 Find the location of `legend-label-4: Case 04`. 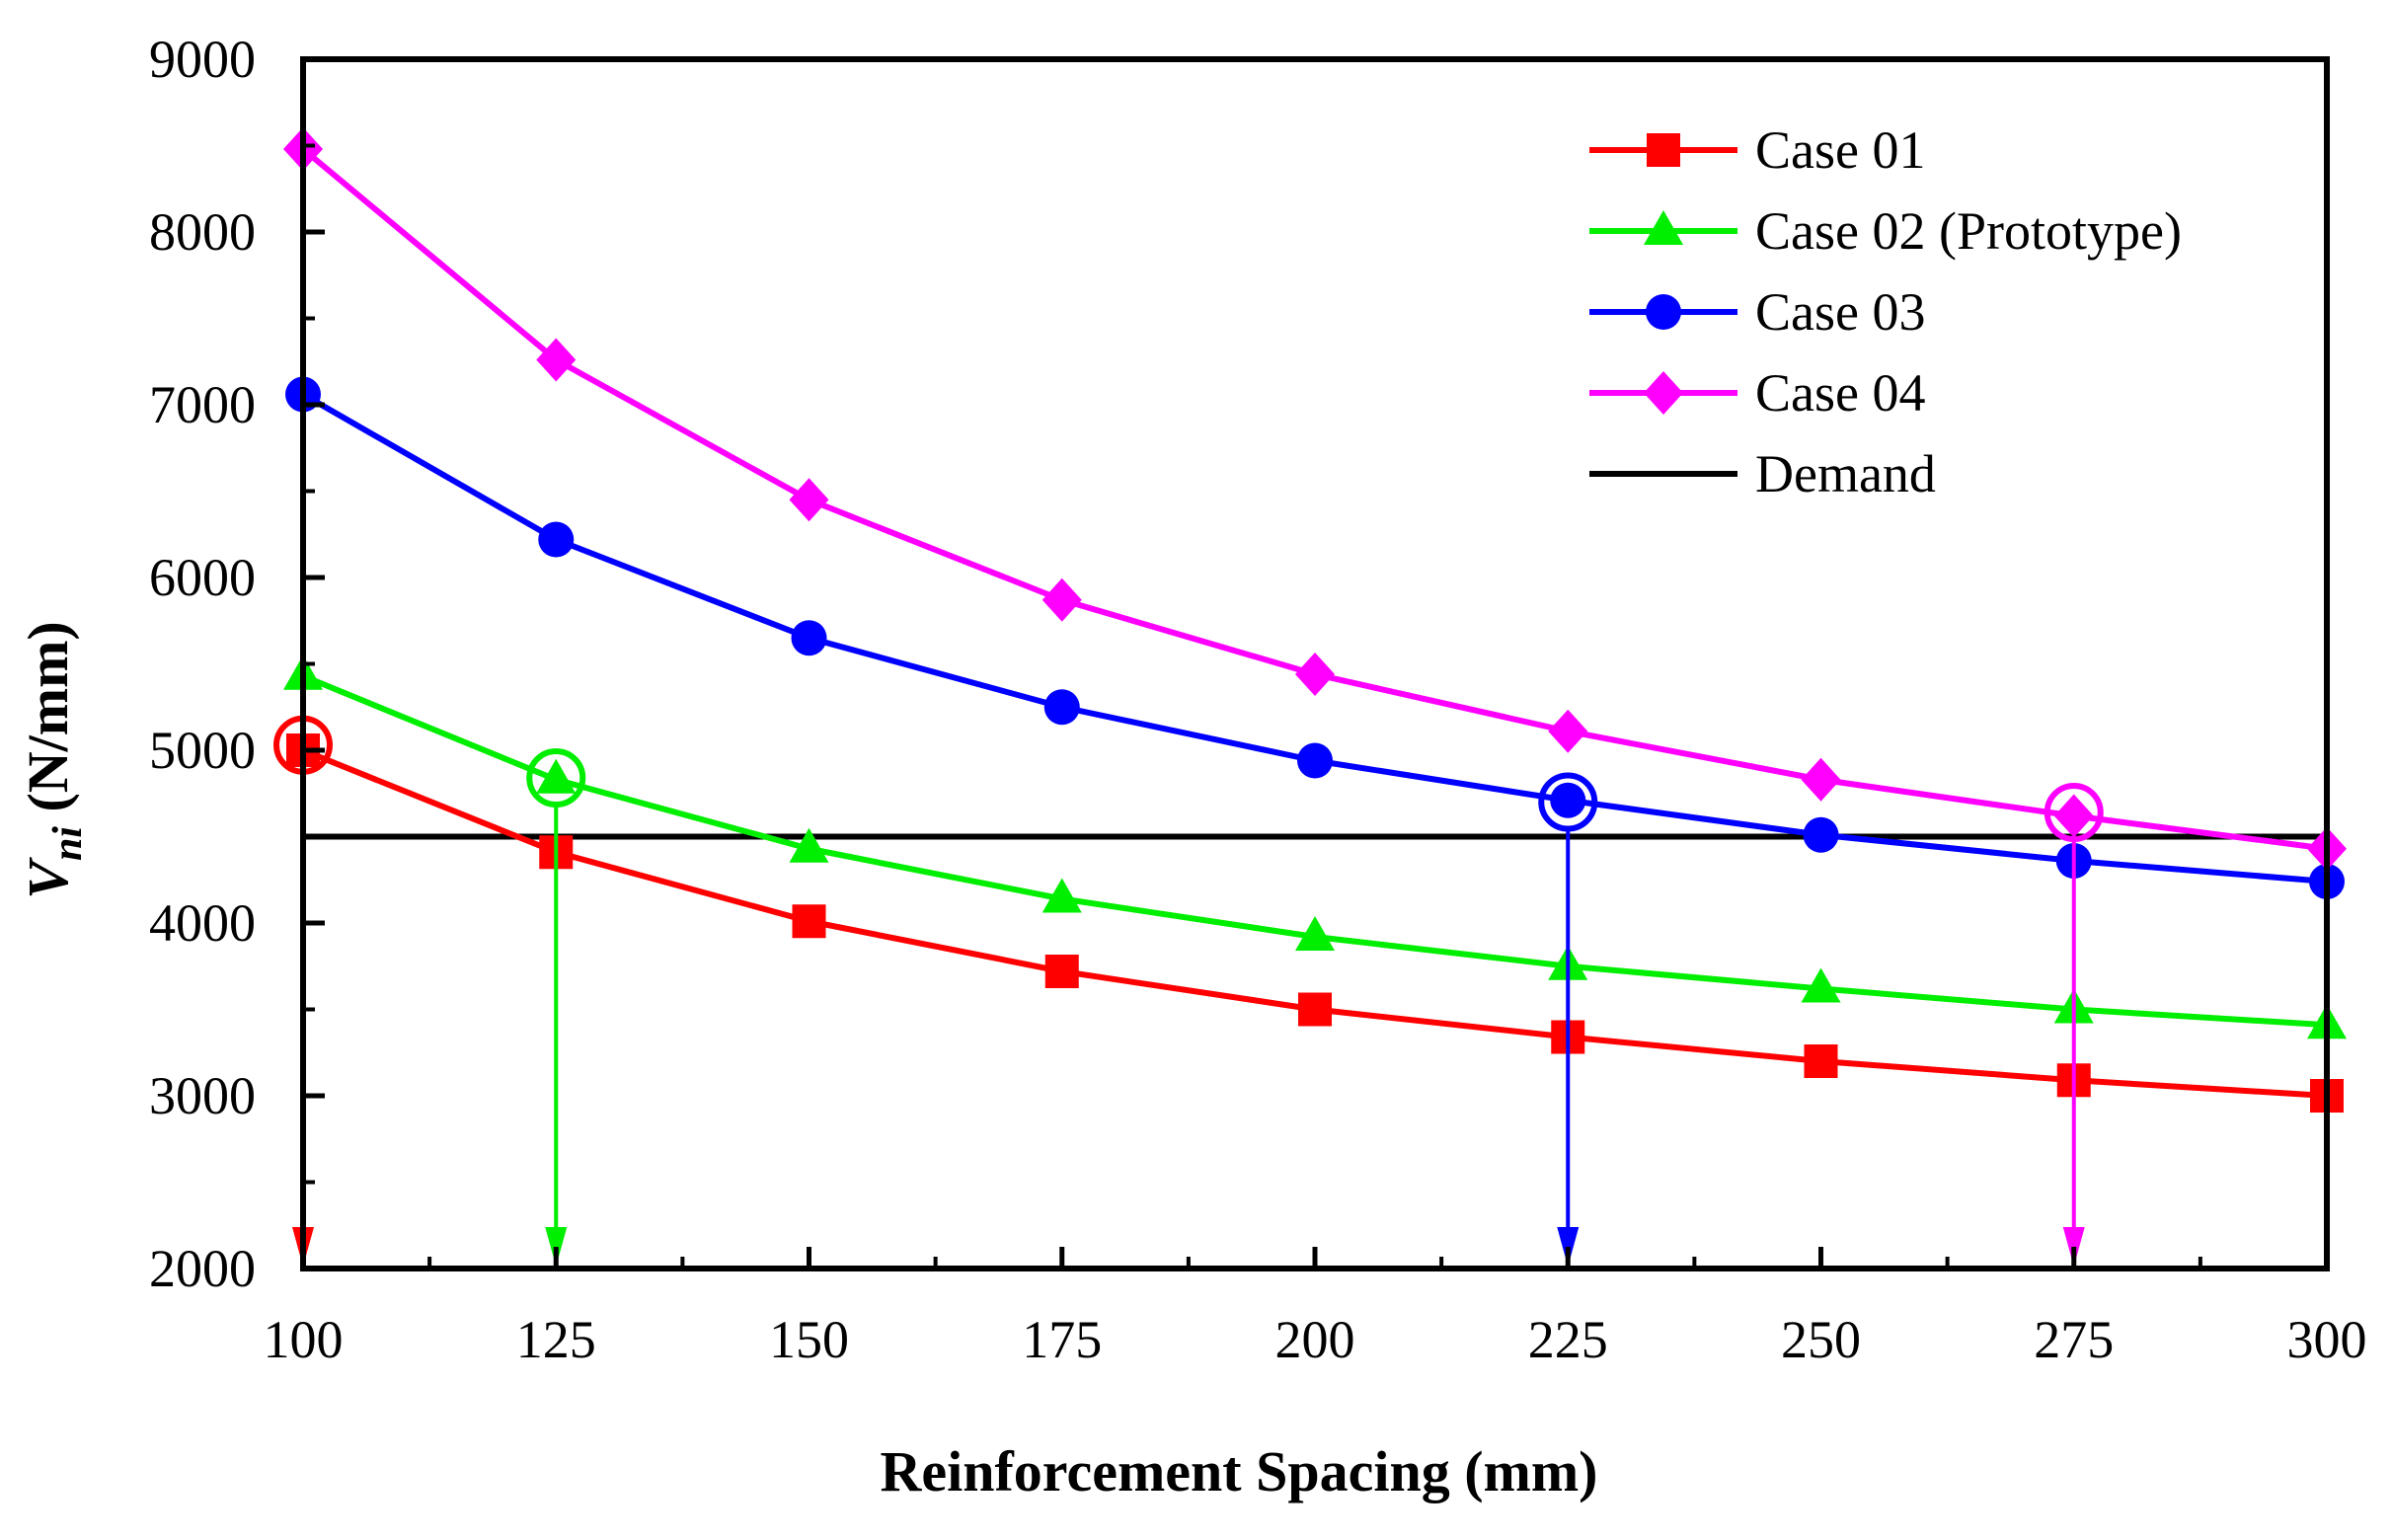

legend-label-4: Case 04 is located at coordinates (1840, 393).